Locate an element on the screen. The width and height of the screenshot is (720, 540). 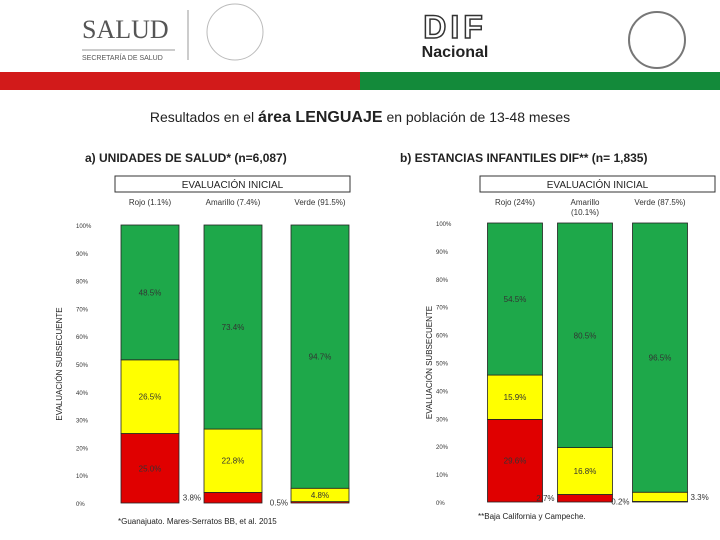
value-label: 73.4% is located at coordinates (233, 327).